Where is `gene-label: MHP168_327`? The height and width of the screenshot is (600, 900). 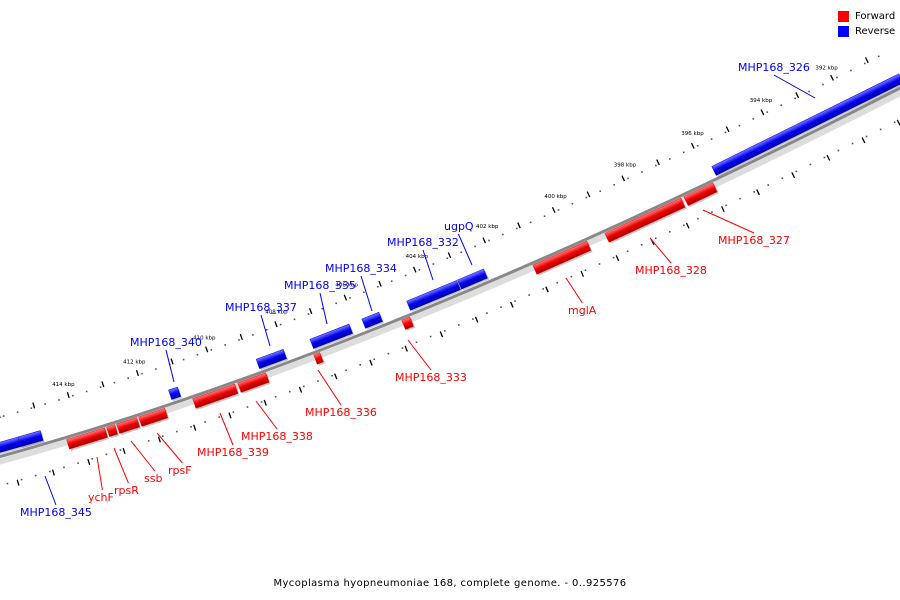
gene-label: MHP168_327 is located at coordinates (754, 240).